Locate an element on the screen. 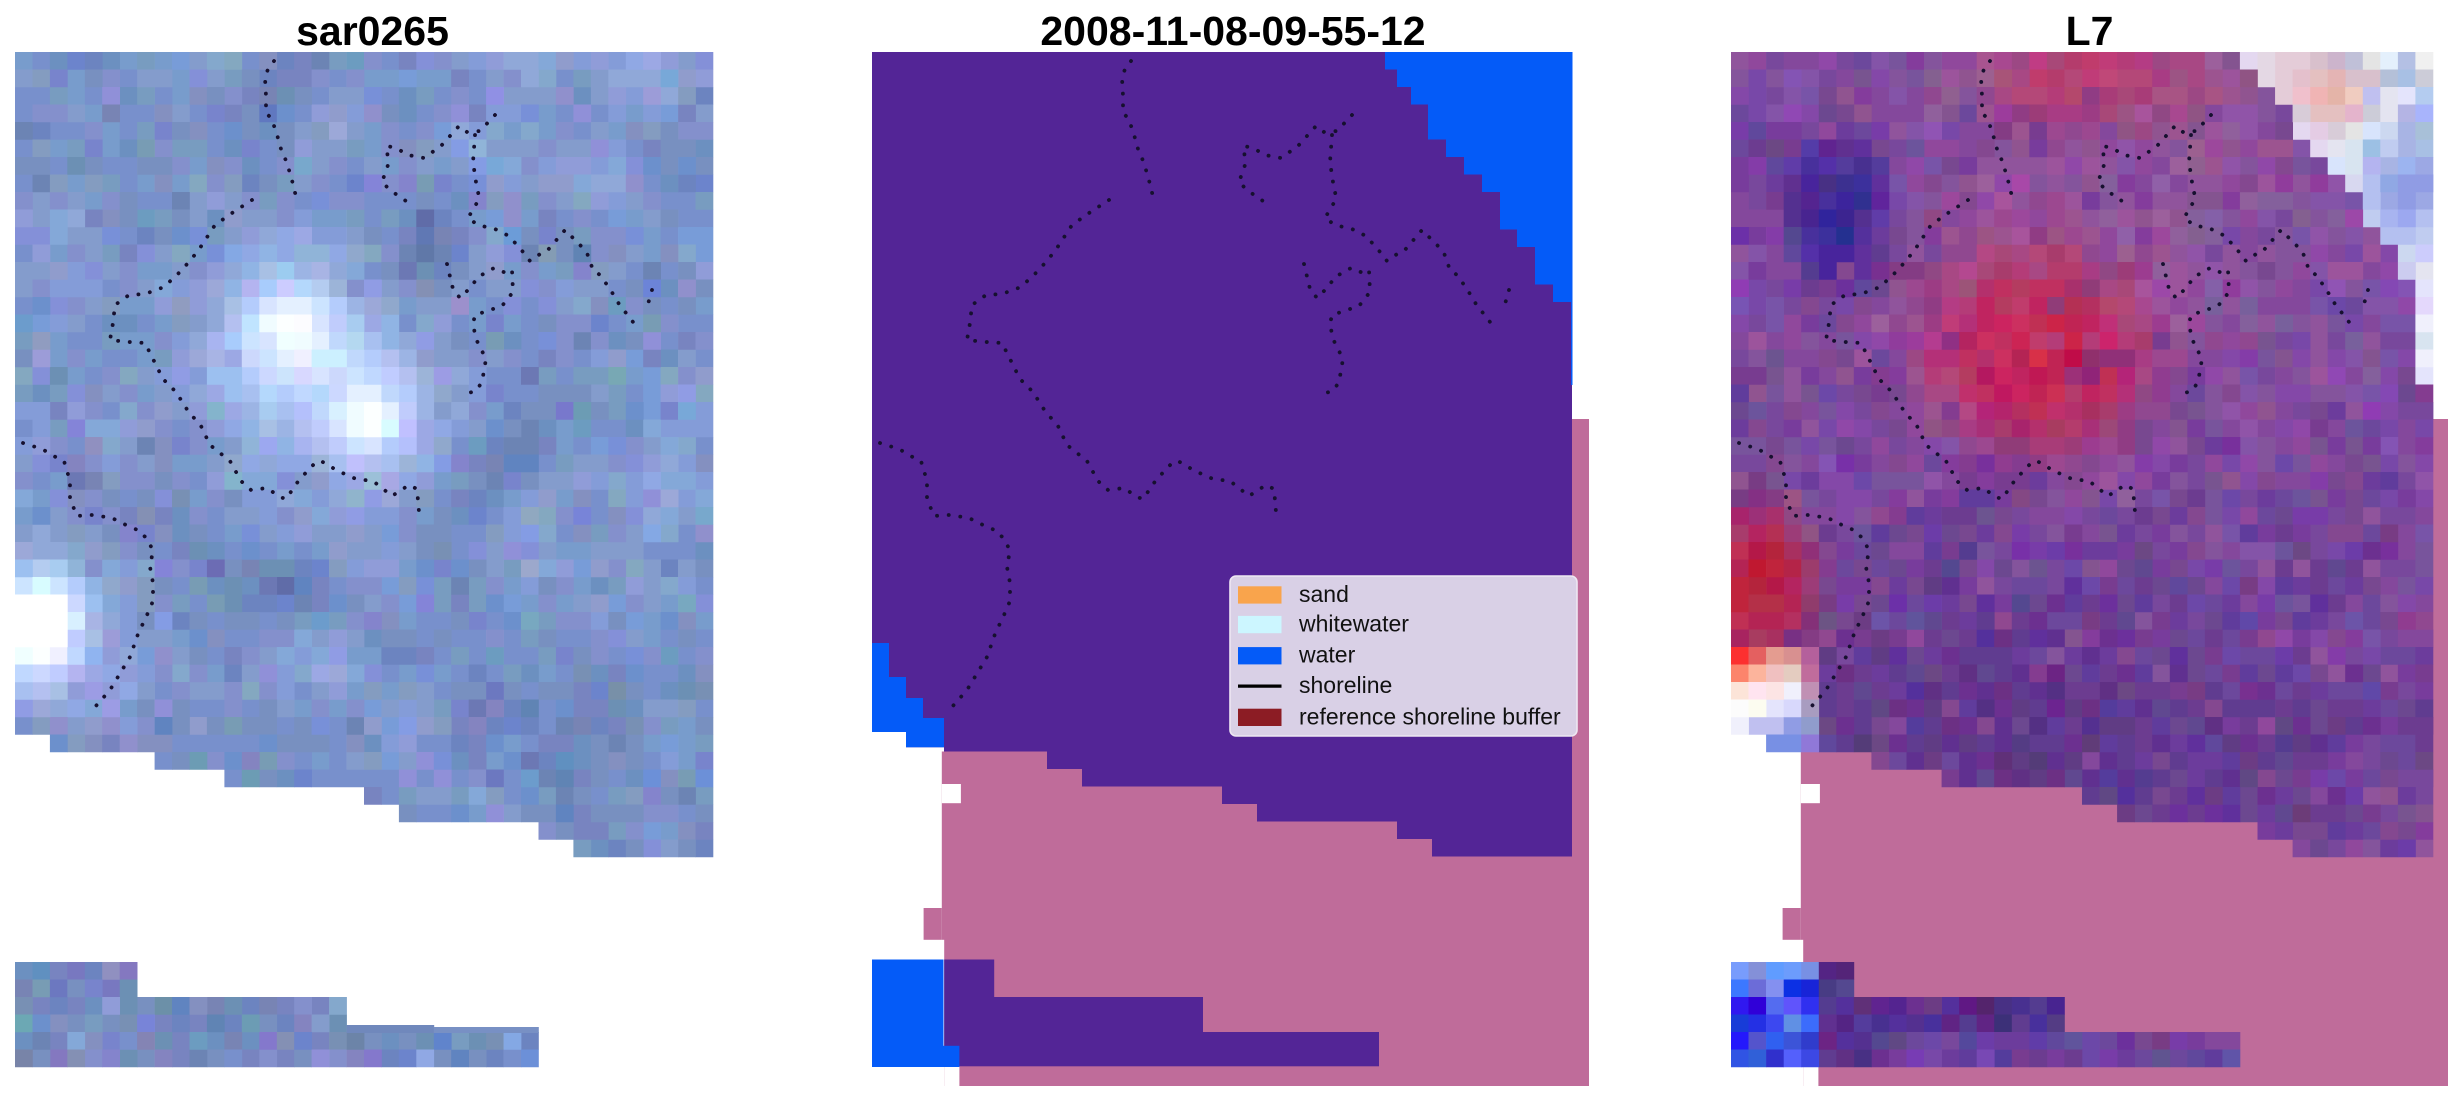 The width and height of the screenshot is (2460, 1101). svg-text: reference shoreline buffer is located at coordinates (1430, 716).